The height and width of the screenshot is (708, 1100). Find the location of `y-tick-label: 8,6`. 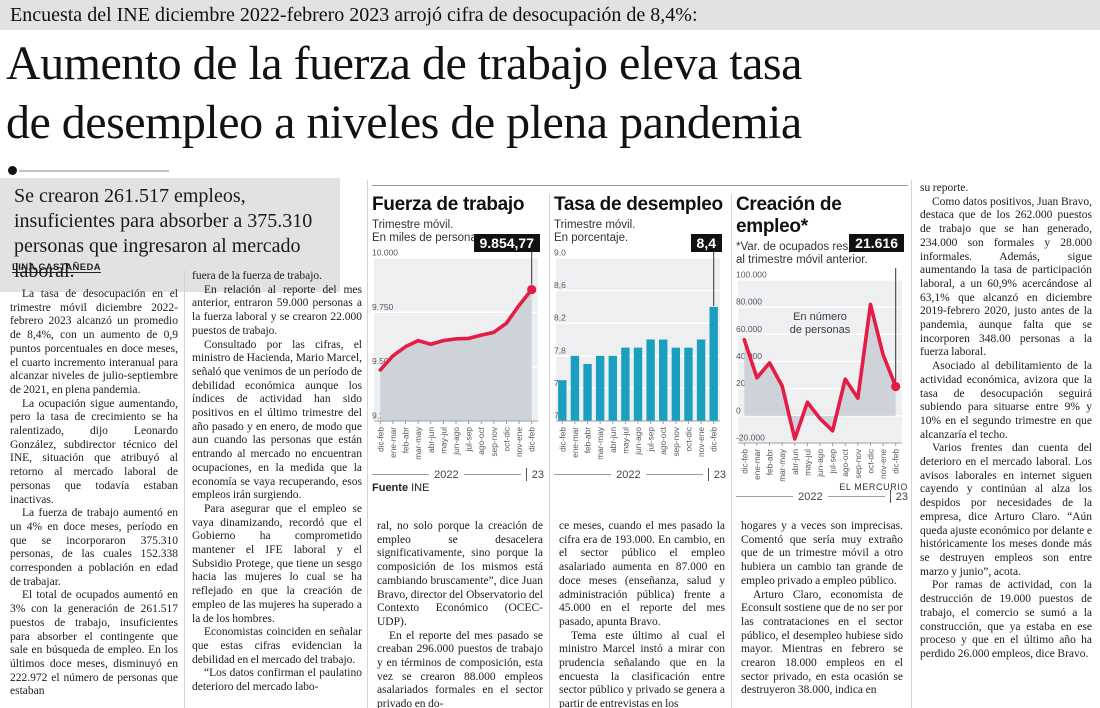

y-tick-label: 8,6 is located at coordinates (560, 285).